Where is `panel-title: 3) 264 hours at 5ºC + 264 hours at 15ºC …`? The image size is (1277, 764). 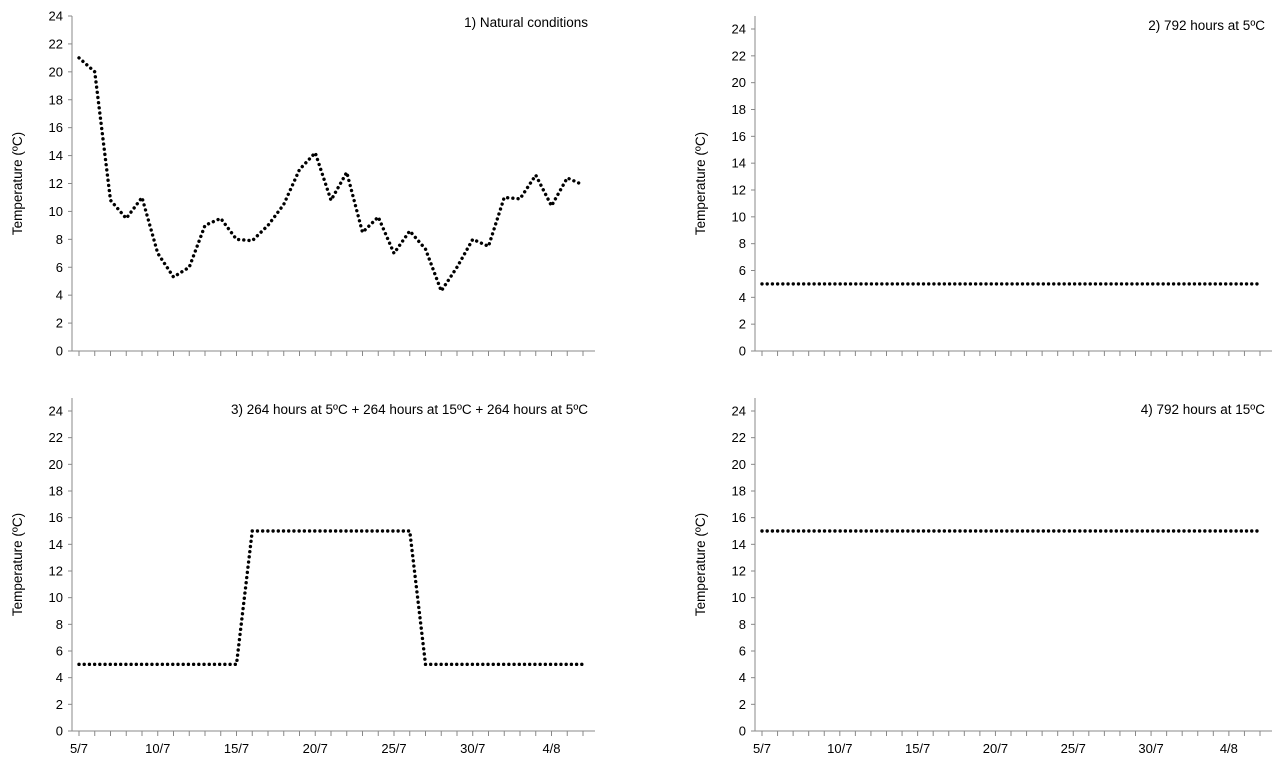
panel-title: 3) 264 hours at 5ºC + 264 hours at 15ºC … is located at coordinates (409, 409).